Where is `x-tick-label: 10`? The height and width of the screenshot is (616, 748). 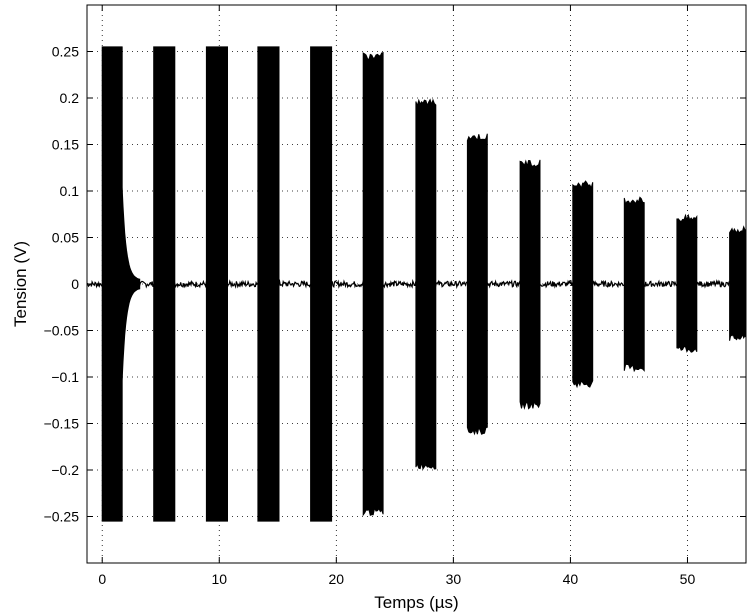
x-tick-label: 10 is located at coordinates (219, 579).